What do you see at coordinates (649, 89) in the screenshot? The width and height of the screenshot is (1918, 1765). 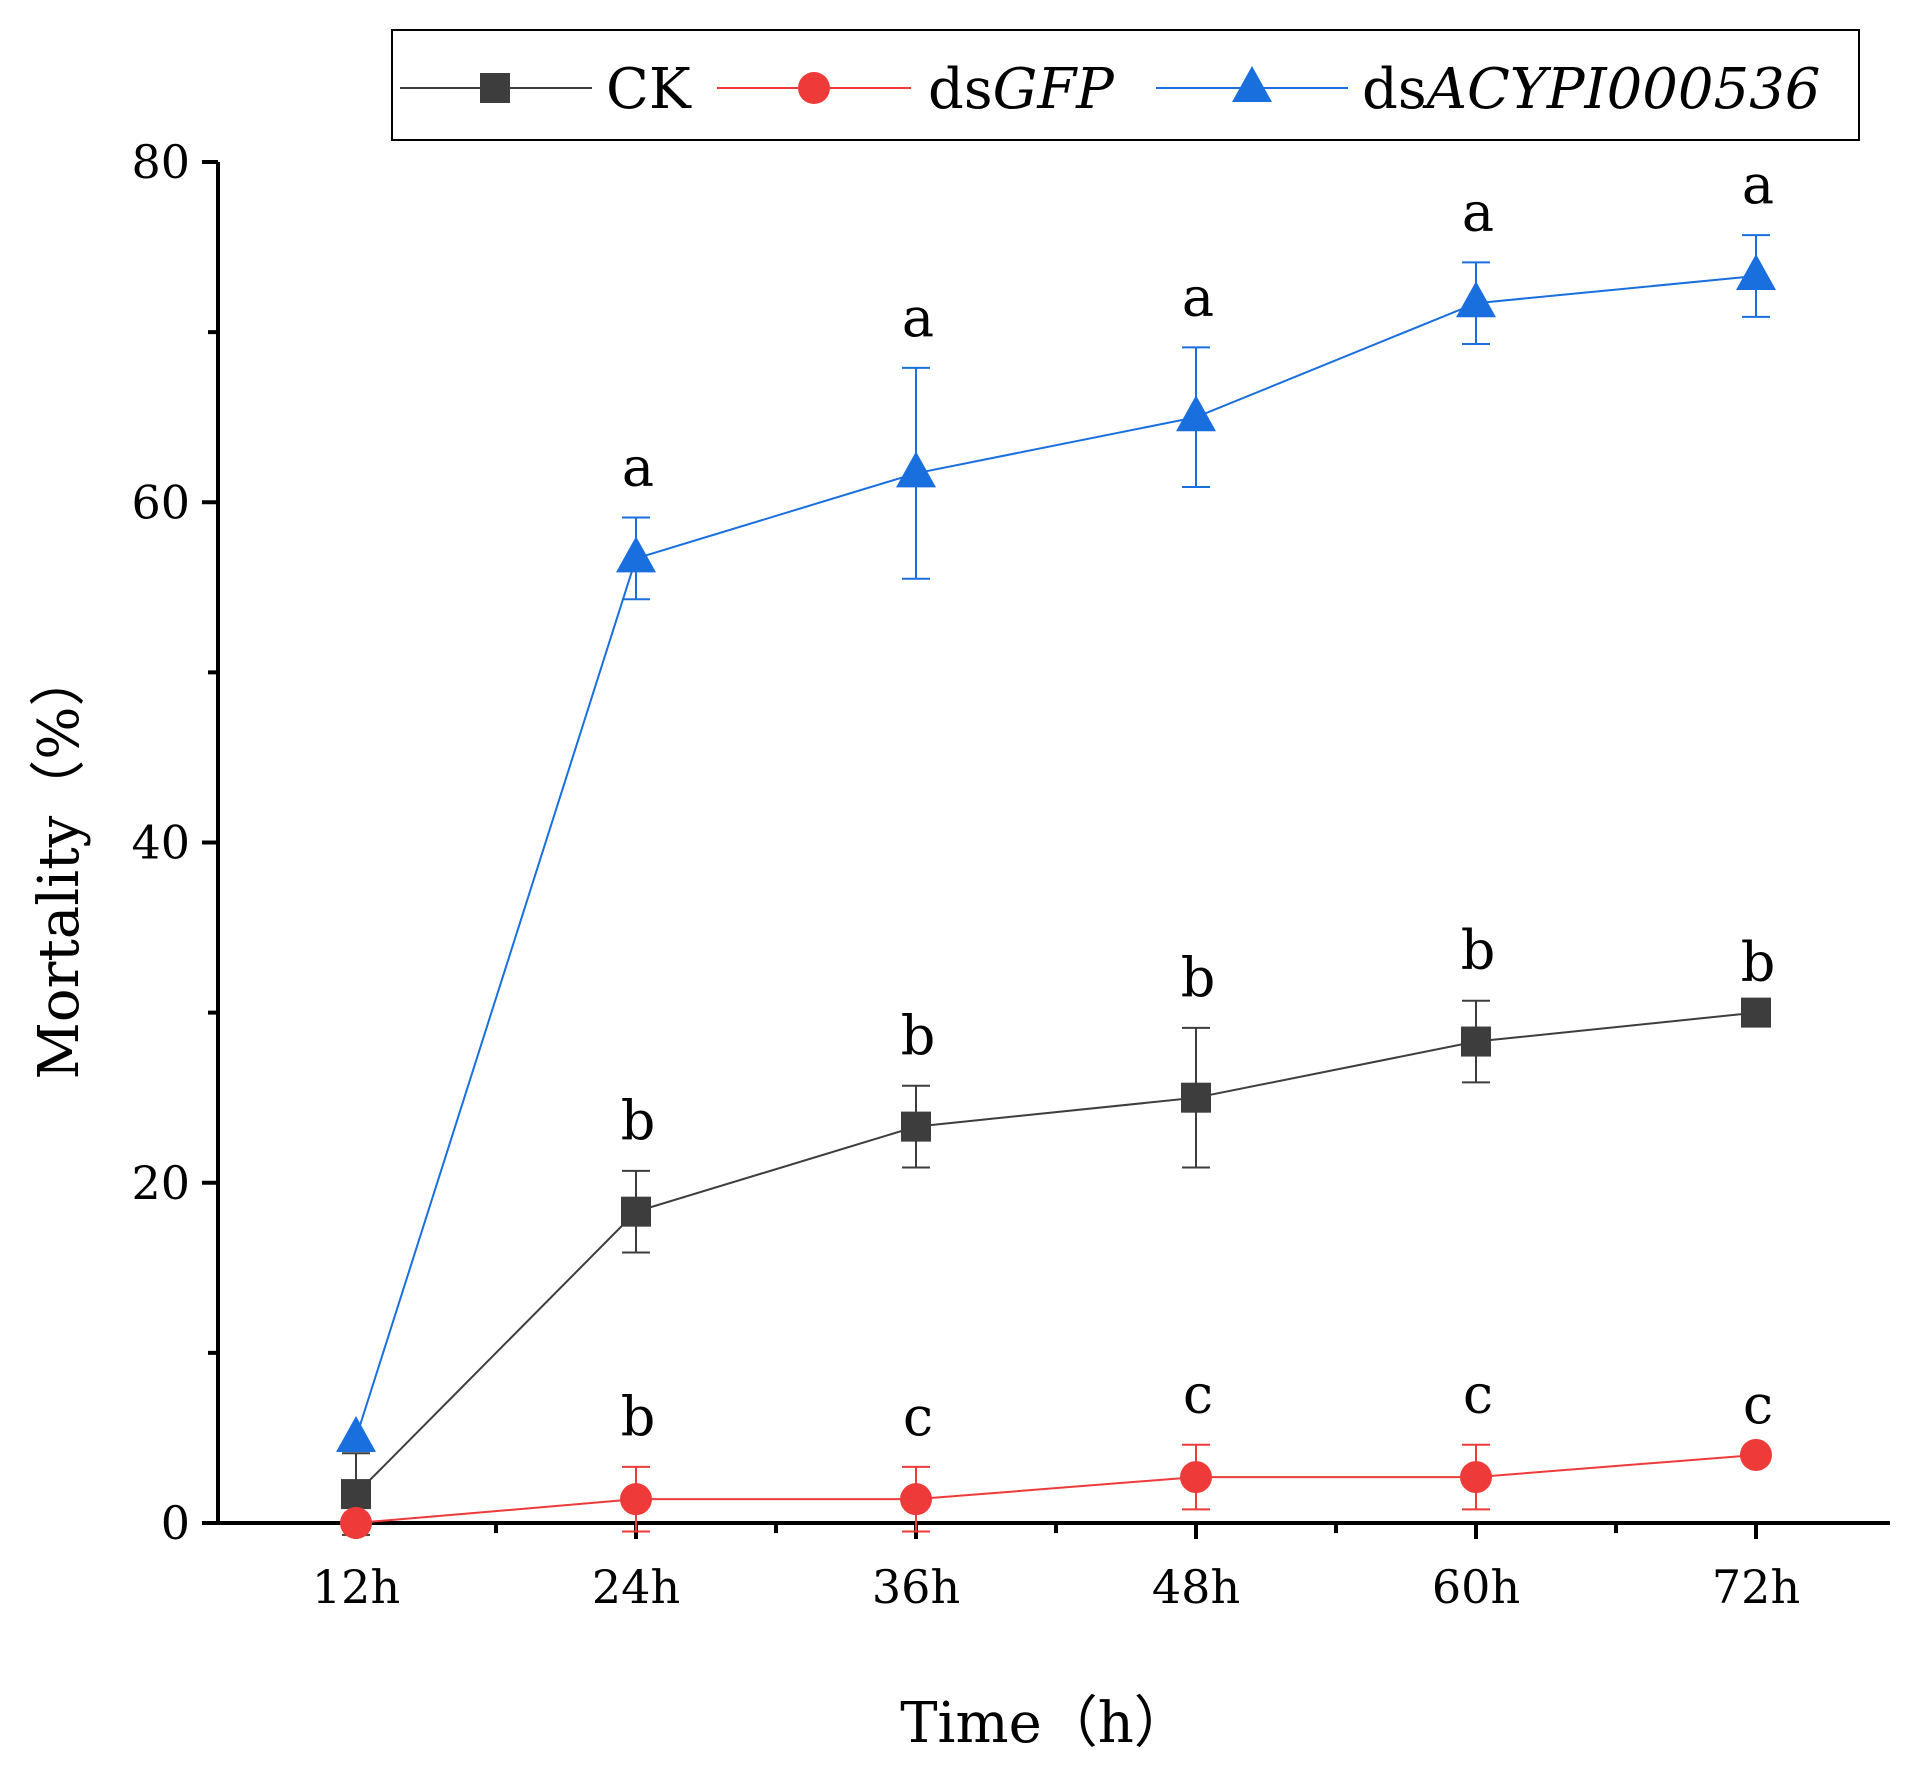 I see `legend-label: CK` at bounding box center [649, 89].